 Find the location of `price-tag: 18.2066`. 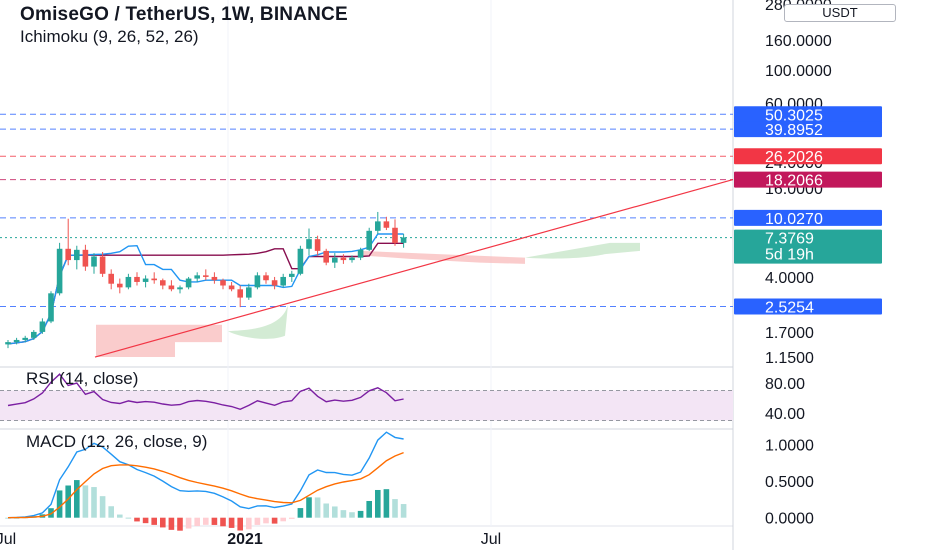

price-tag: 18.2066 is located at coordinates (808, 180).